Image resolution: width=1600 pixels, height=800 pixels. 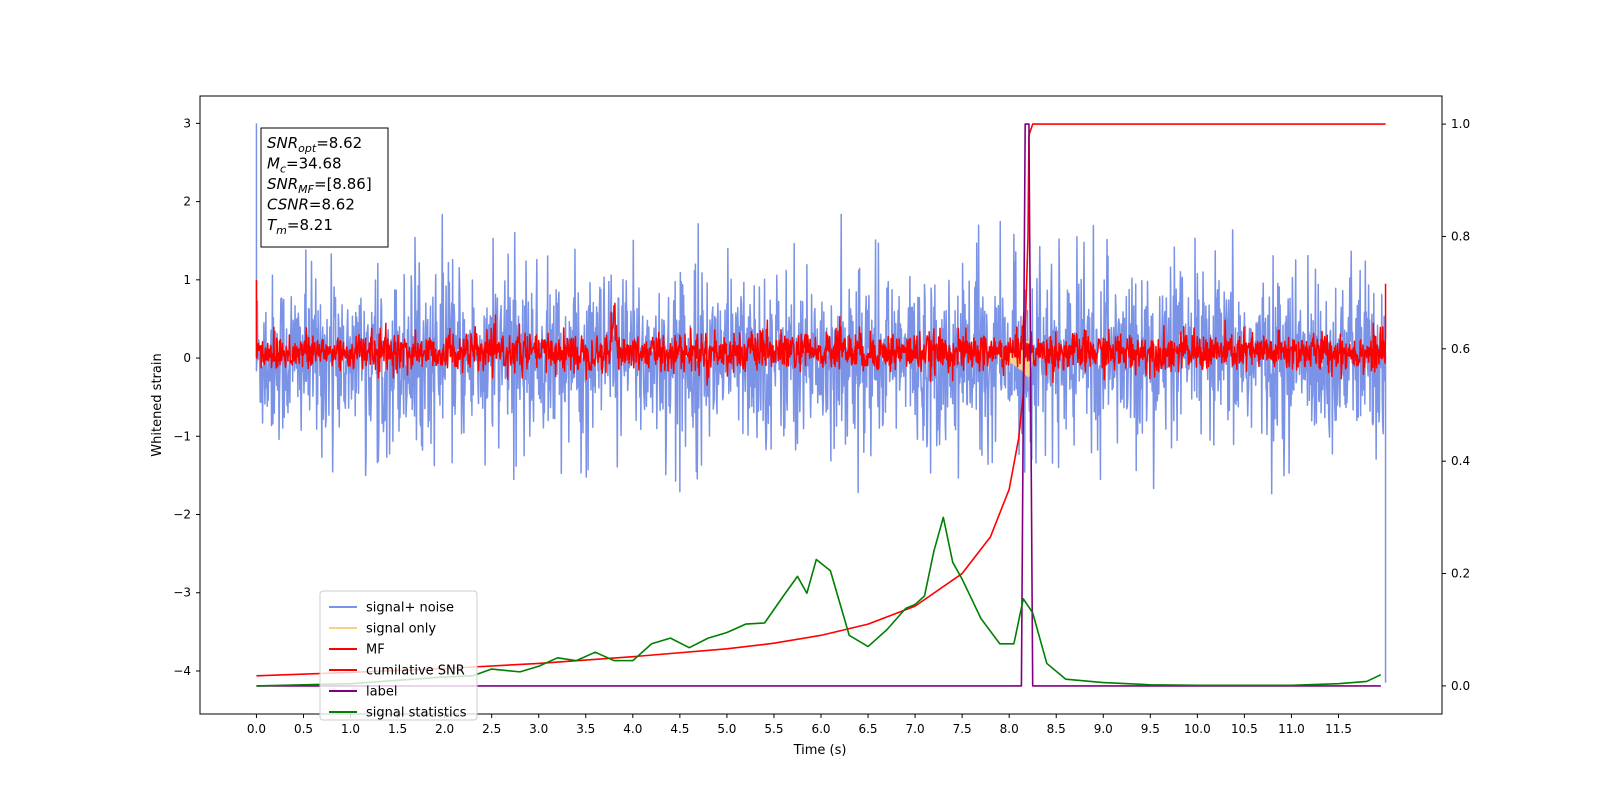 What do you see at coordinates (491, 729) in the screenshot?
I see `x-tick-label: 2.5` at bounding box center [491, 729].